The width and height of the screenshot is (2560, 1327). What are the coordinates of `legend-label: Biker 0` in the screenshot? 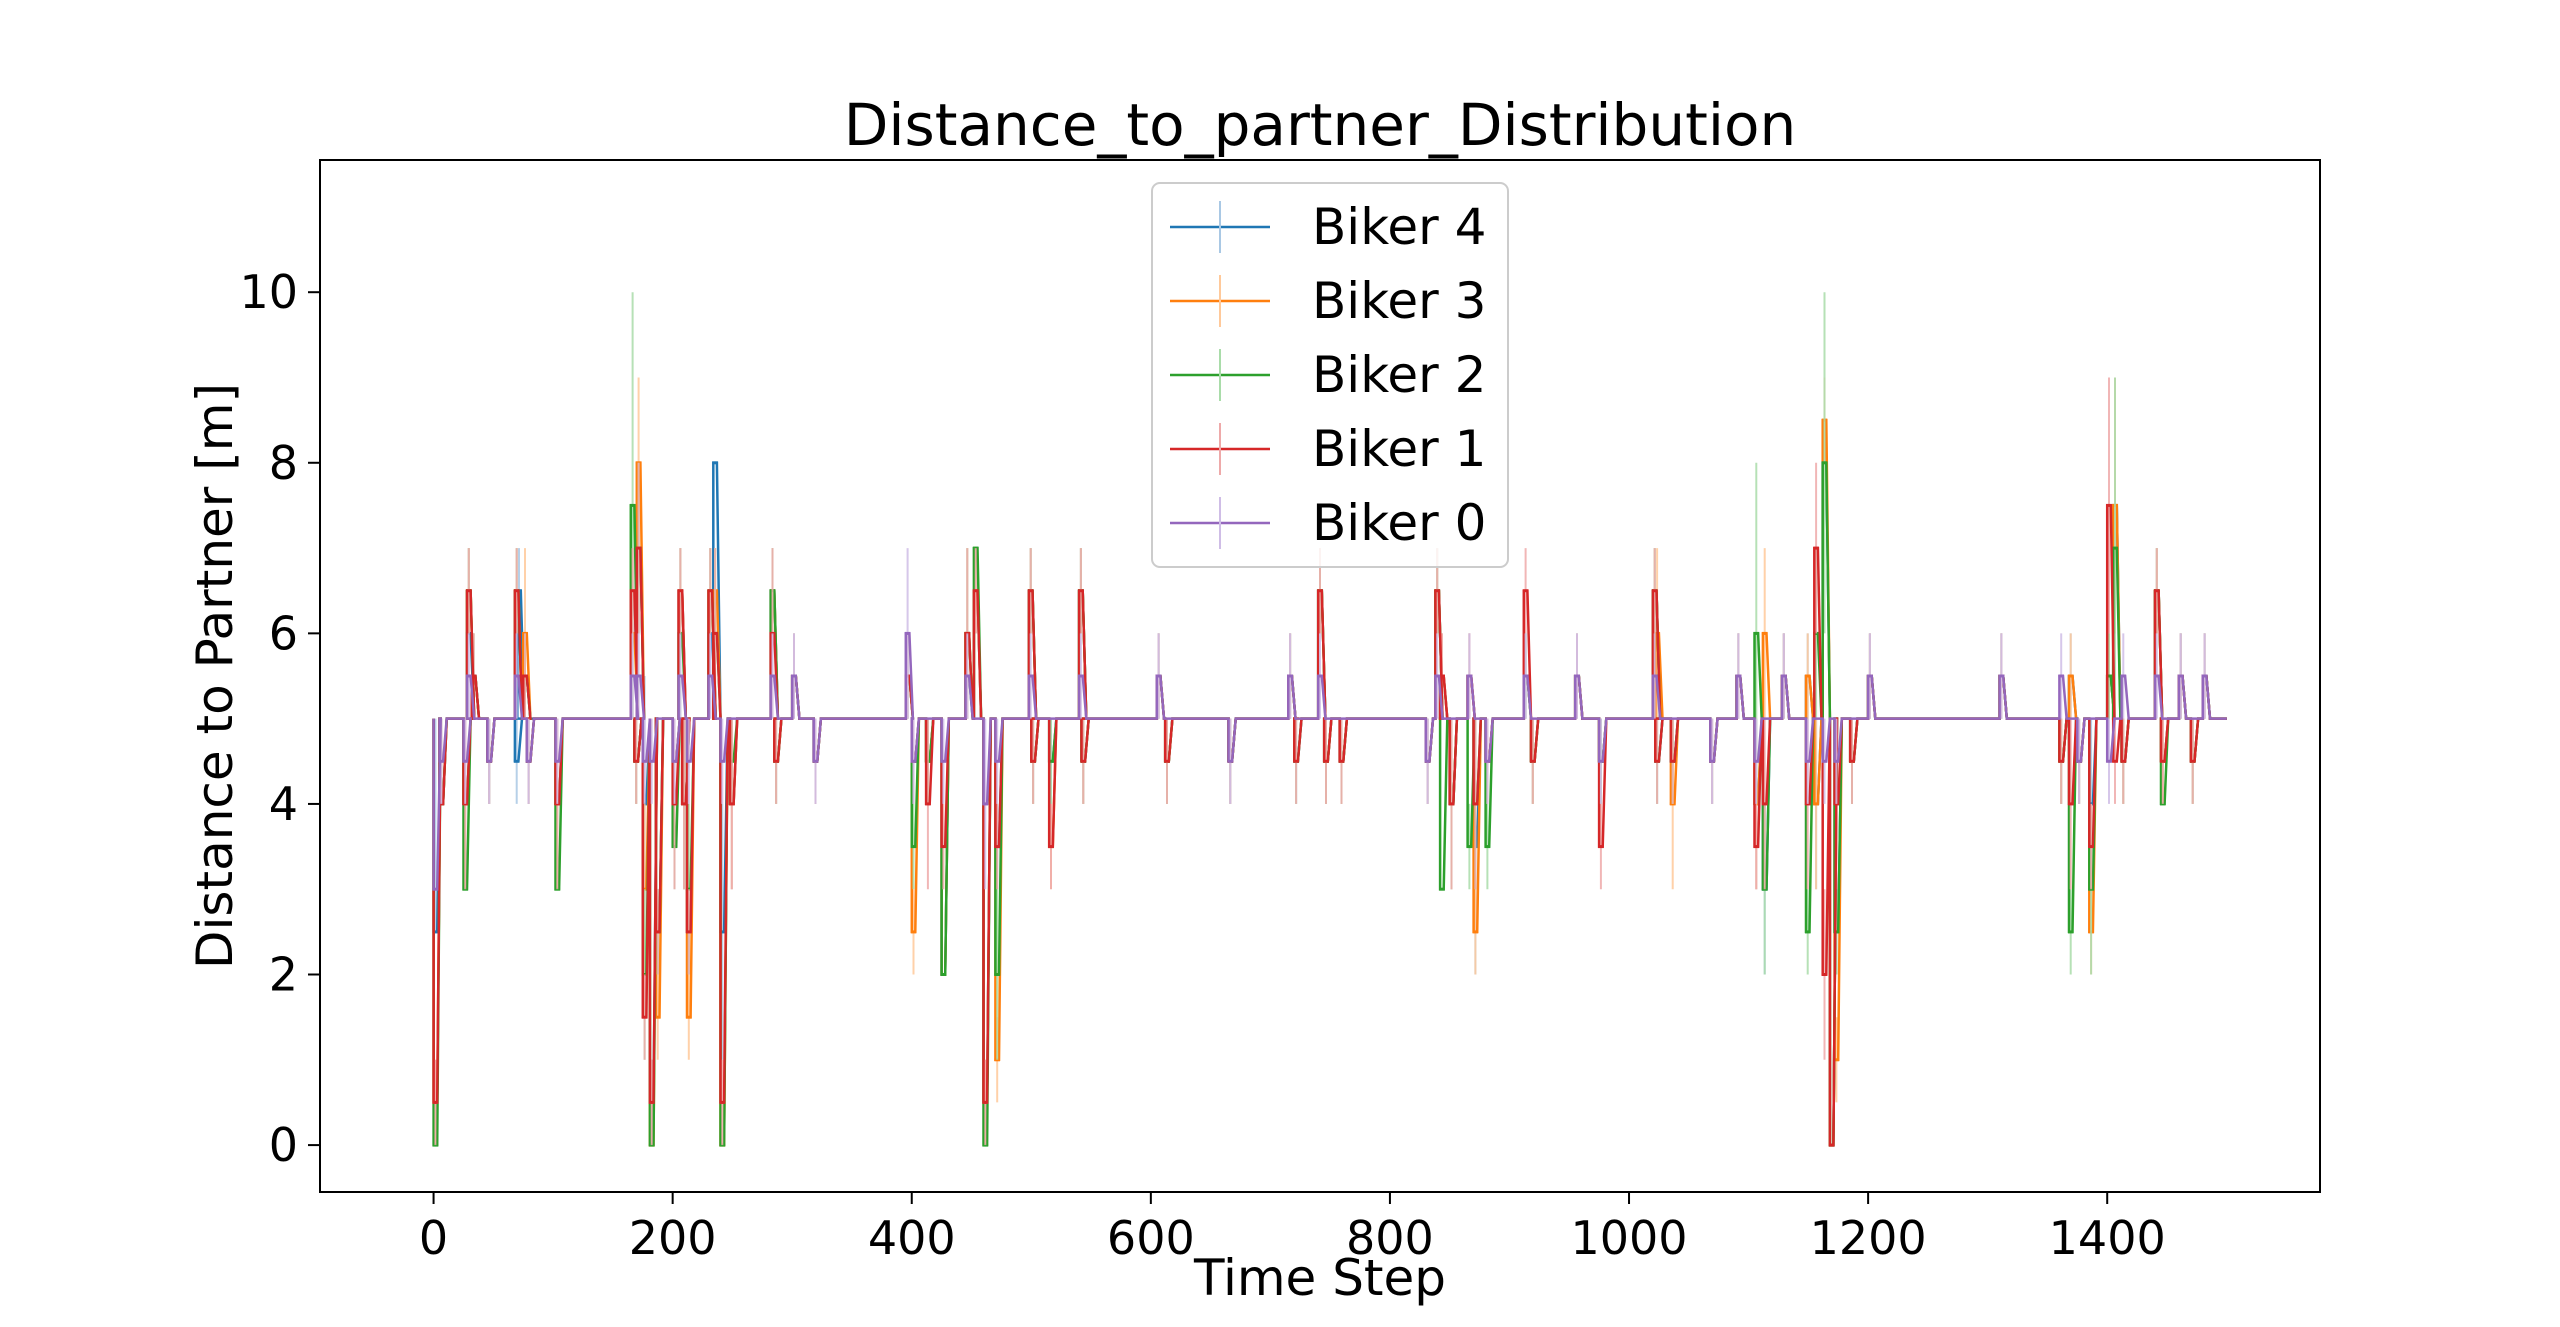 It's located at (1399, 523).